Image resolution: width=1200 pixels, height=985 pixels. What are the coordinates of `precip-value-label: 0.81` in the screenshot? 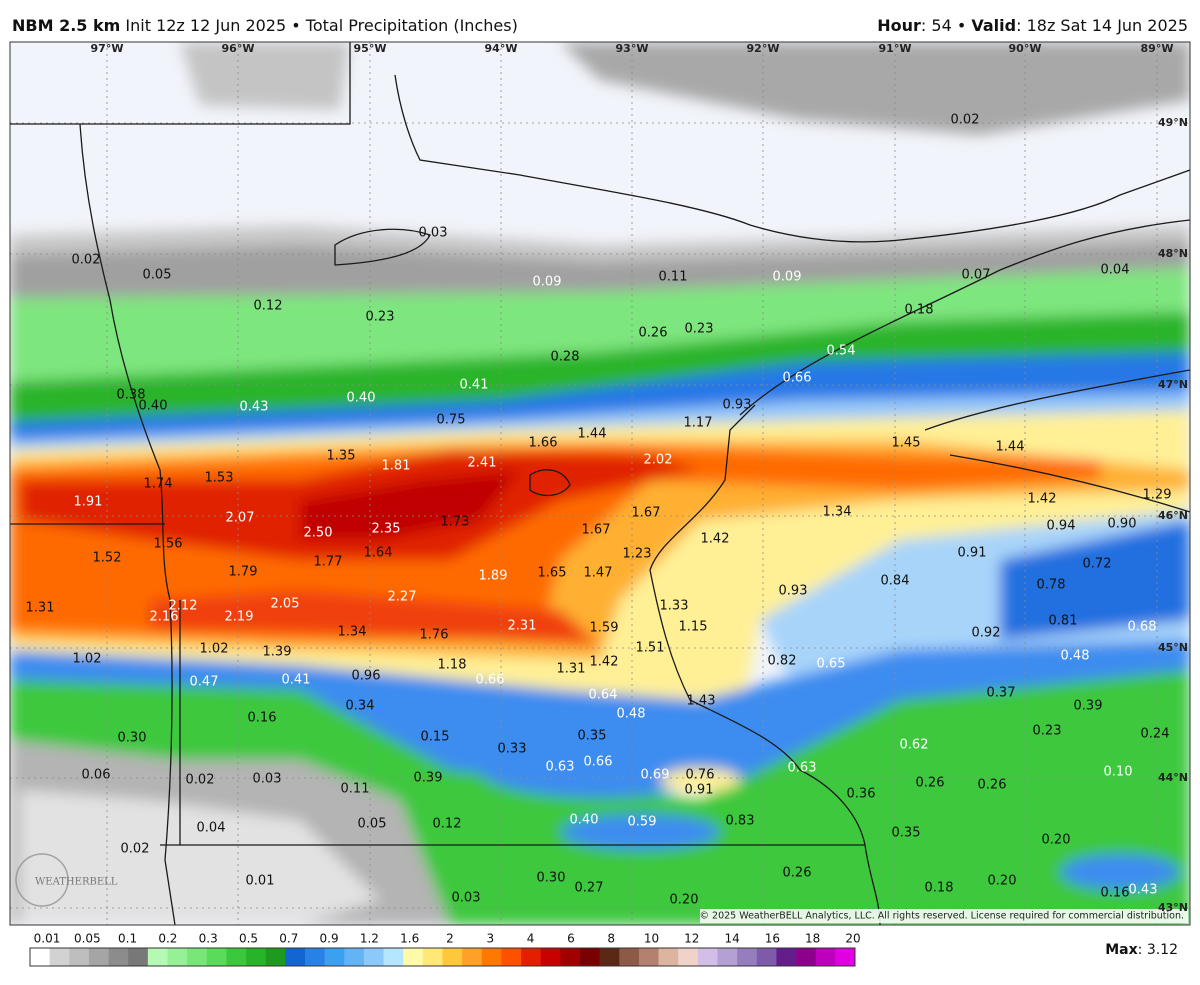 It's located at (1063, 621).